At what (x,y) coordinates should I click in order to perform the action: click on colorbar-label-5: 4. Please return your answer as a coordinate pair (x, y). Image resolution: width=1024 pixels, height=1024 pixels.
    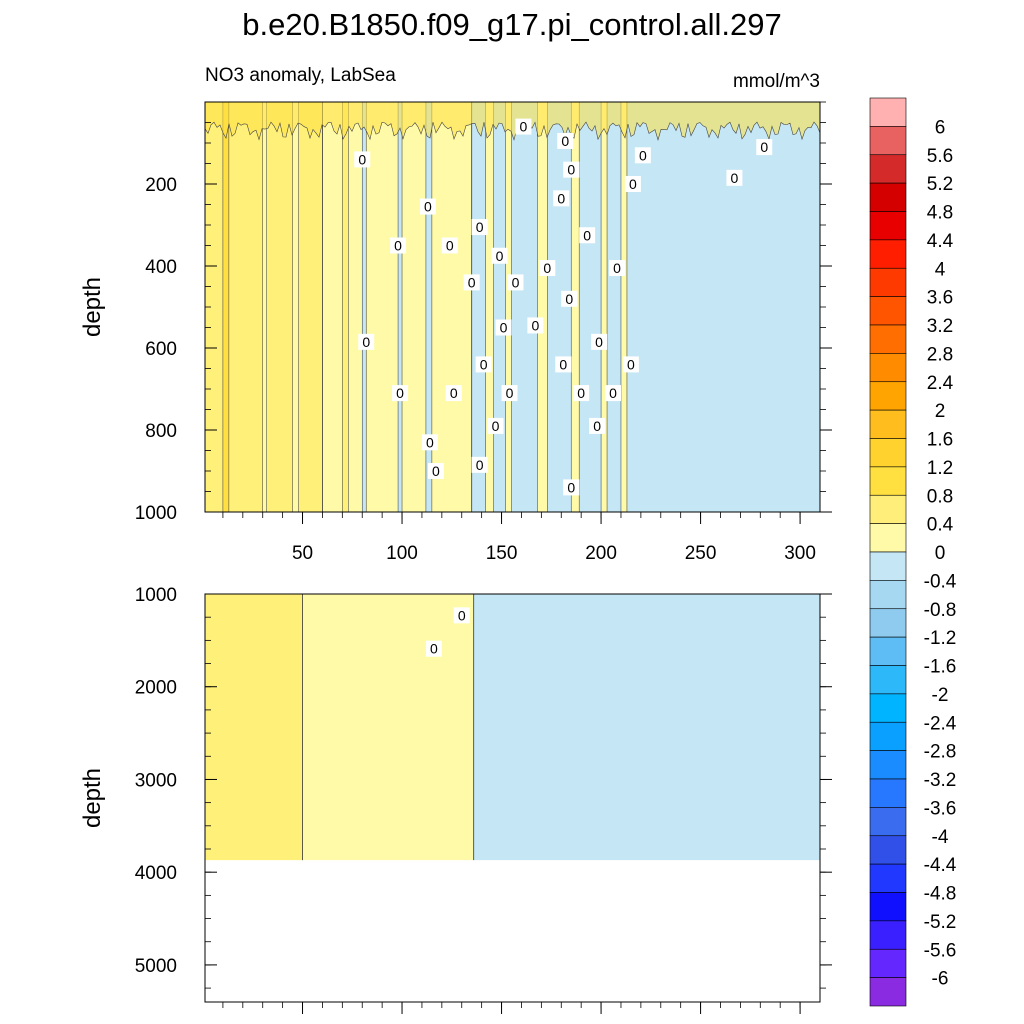
    Looking at the image, I should click on (940, 269).